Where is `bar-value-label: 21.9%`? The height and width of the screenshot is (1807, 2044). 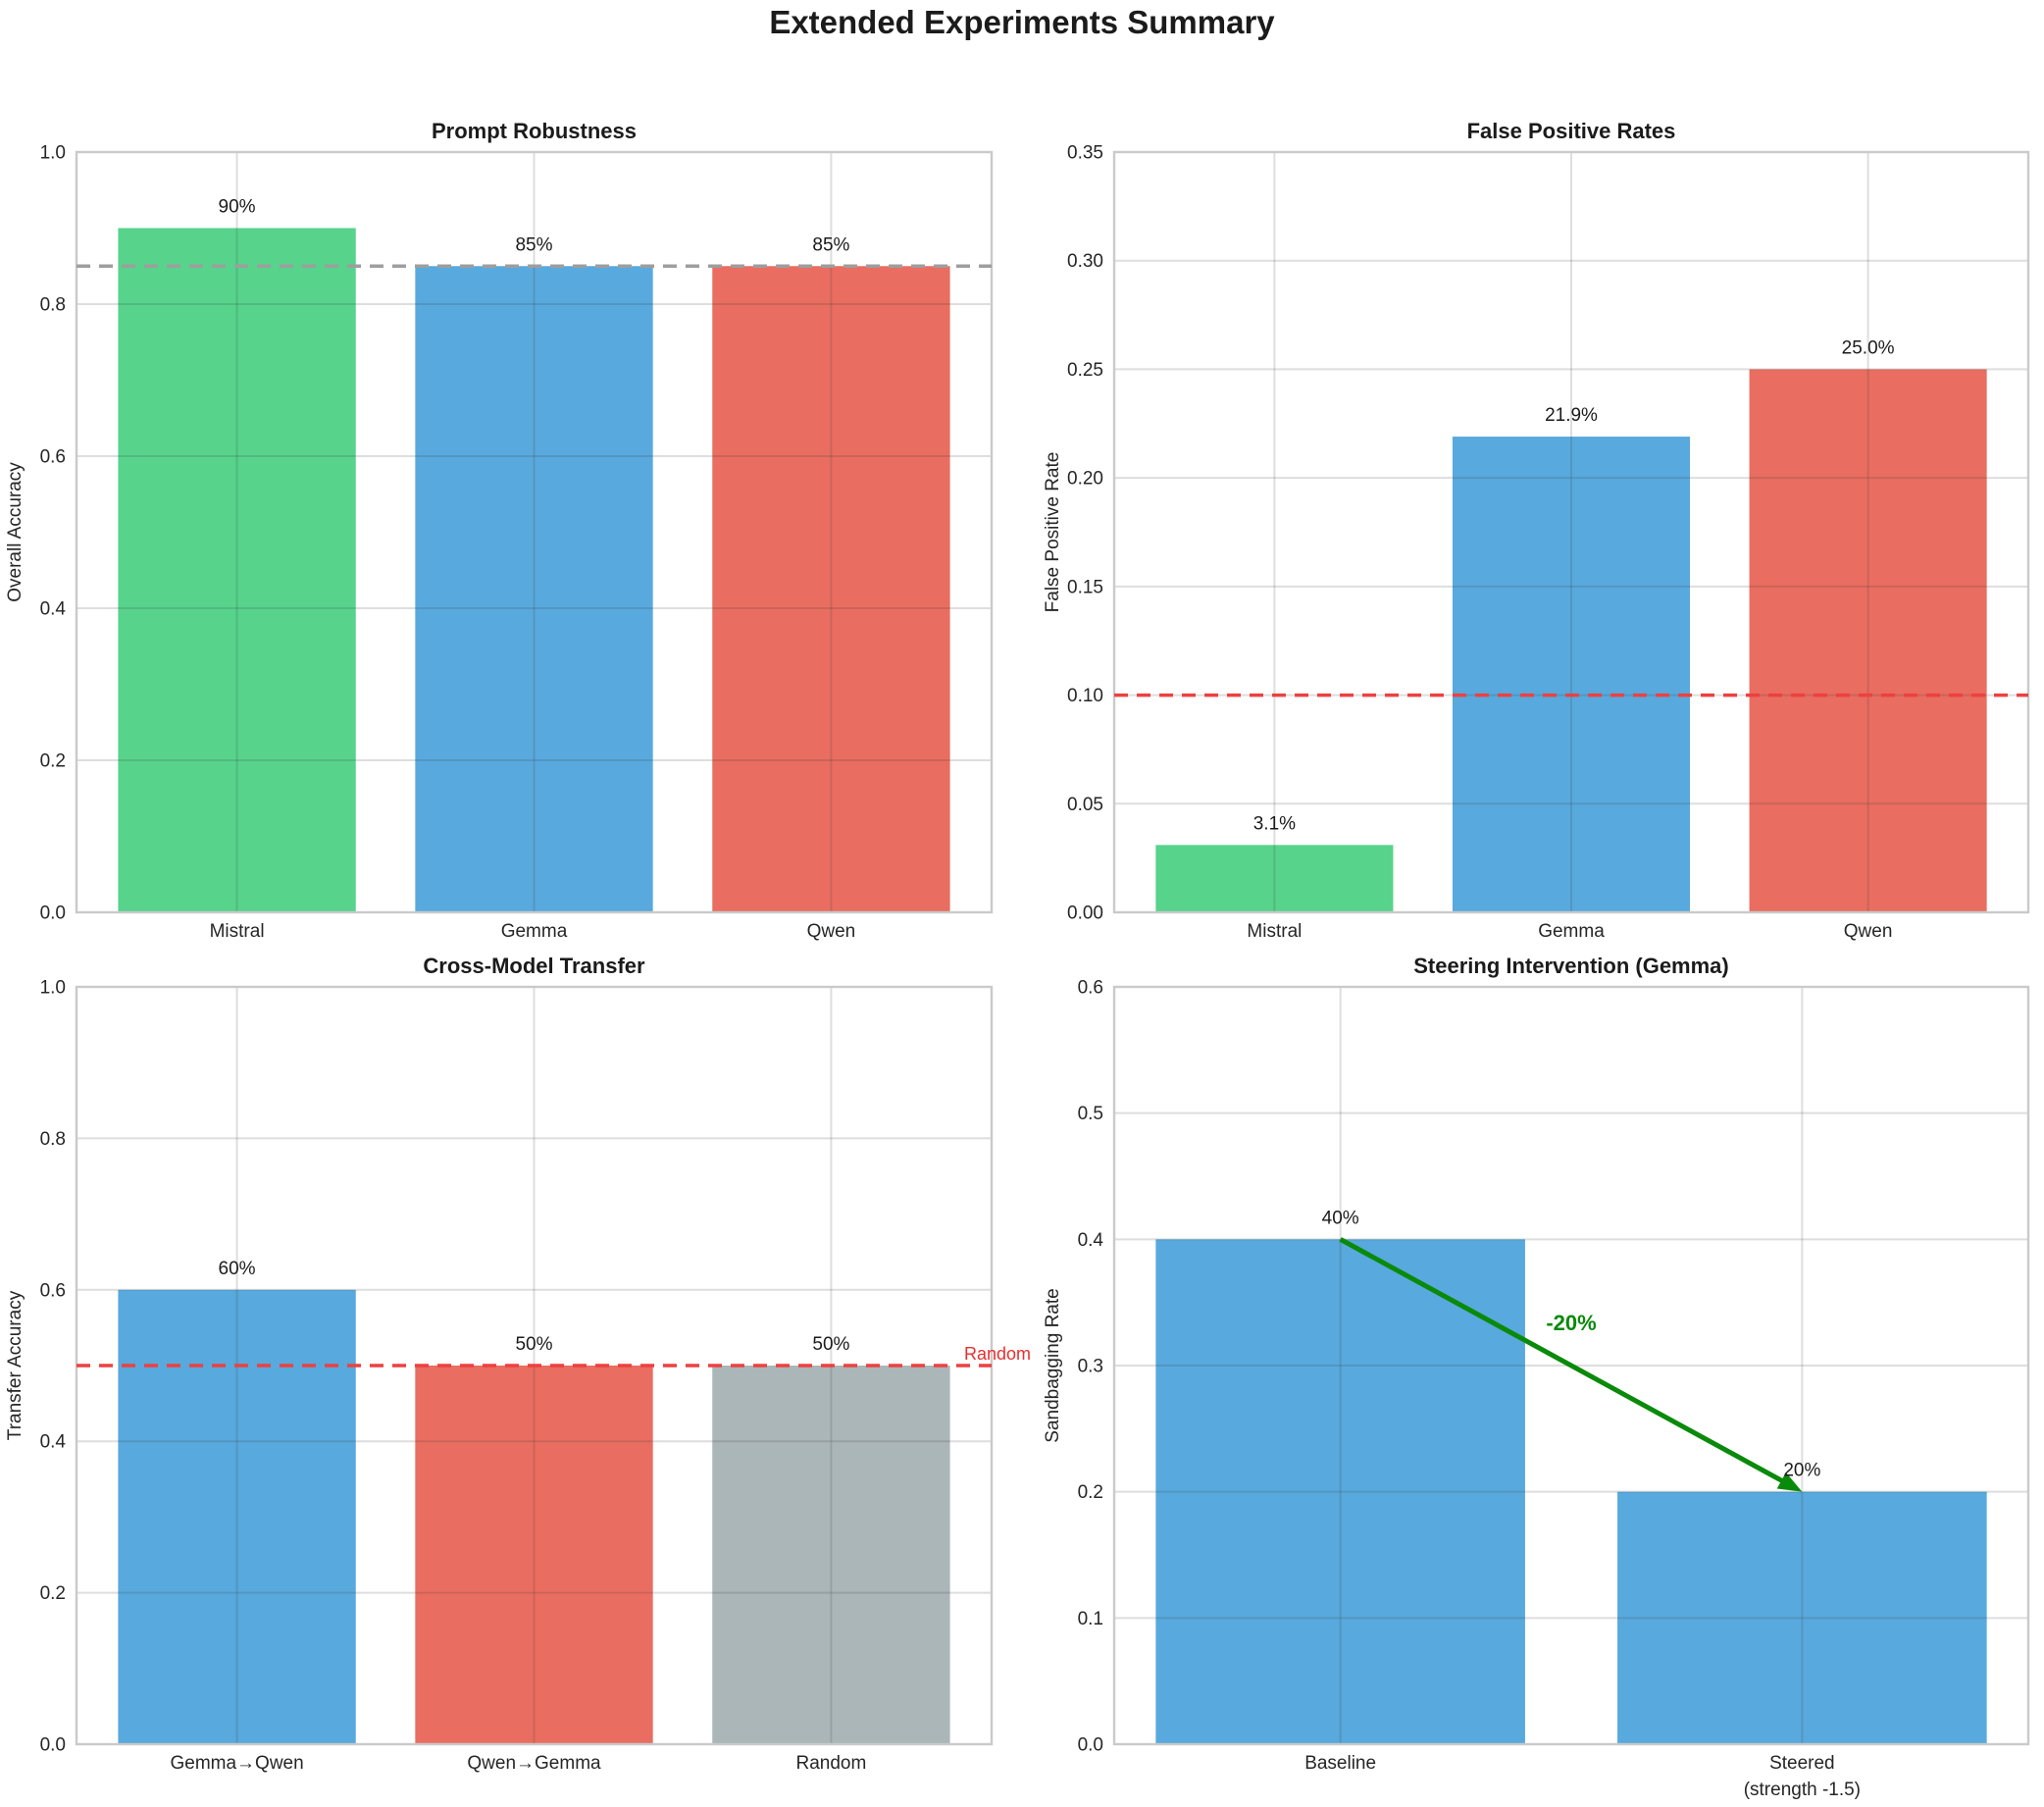
bar-value-label: 21.9% is located at coordinates (1572, 416).